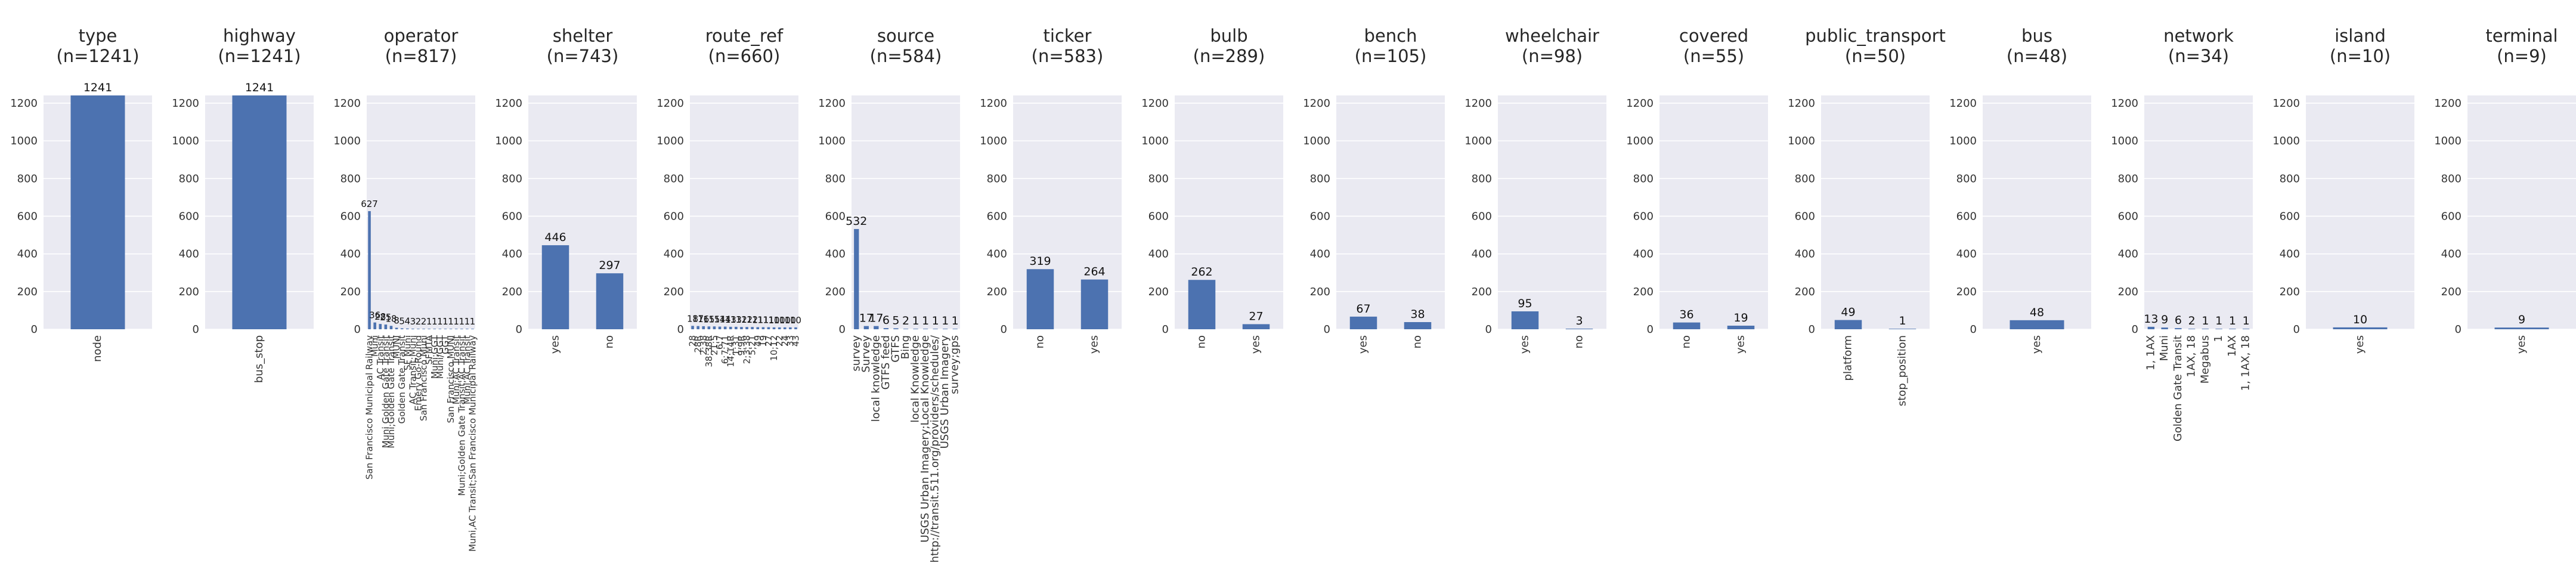 The image size is (2576, 575). What do you see at coordinates (994, 103) in the screenshot?
I see `y-tick-label: 1200` at bounding box center [994, 103].